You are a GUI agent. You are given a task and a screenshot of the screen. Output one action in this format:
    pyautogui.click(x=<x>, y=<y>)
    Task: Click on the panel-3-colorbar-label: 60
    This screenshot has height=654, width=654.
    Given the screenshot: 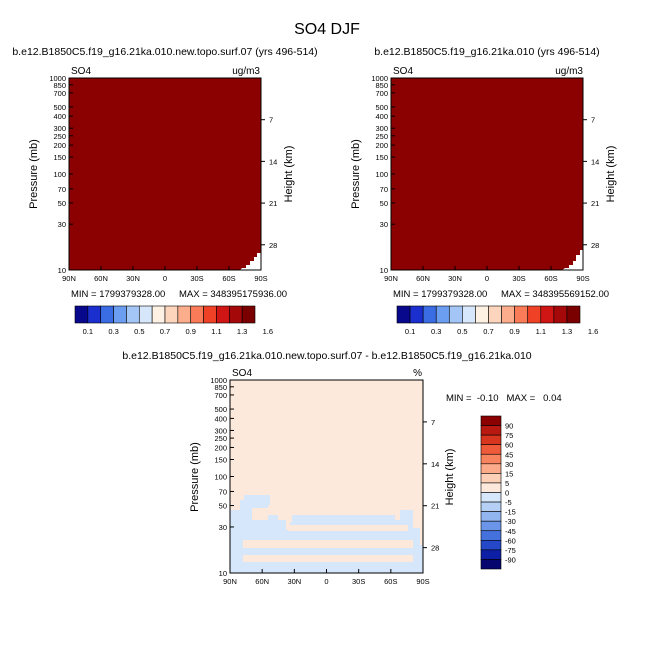 What is the action you would take?
    pyautogui.click(x=509, y=445)
    